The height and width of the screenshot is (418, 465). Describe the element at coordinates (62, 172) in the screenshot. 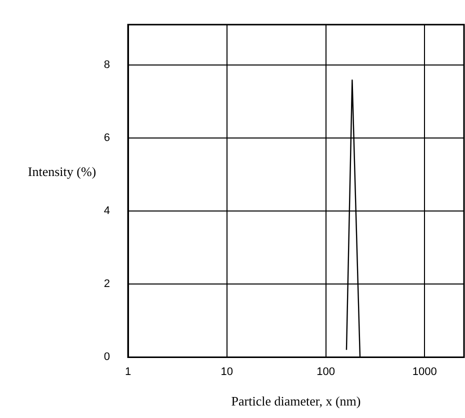

I see `y-axis-title: Intensity (%)` at that location.